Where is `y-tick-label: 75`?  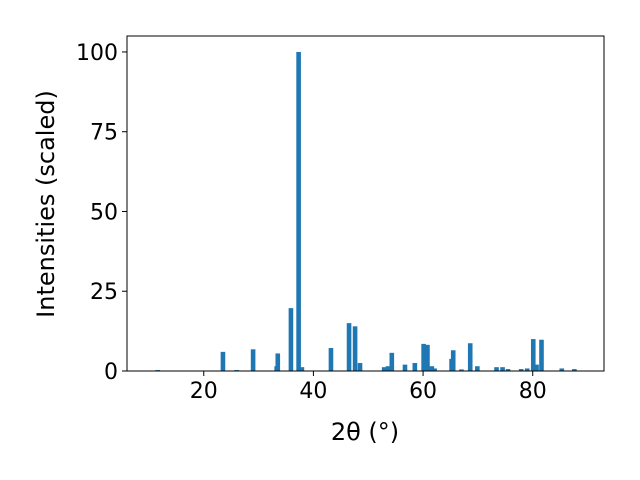
y-tick-label: 75 is located at coordinates (104, 133).